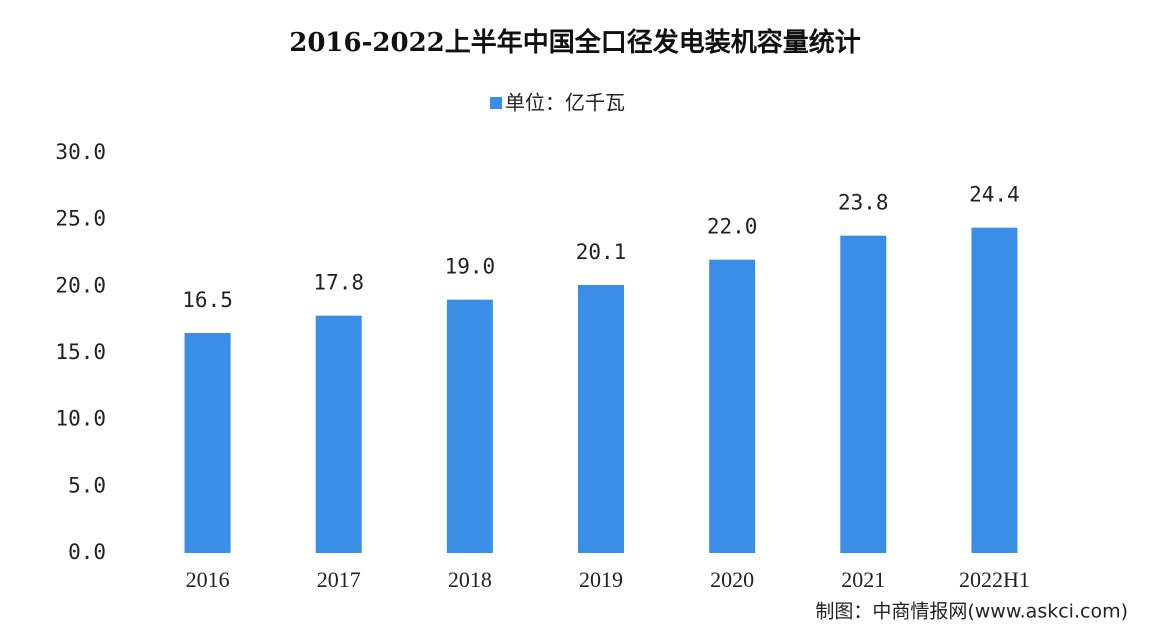 The height and width of the screenshot is (642, 1150). I want to click on x-tick-label: 2017, so click(339, 579).